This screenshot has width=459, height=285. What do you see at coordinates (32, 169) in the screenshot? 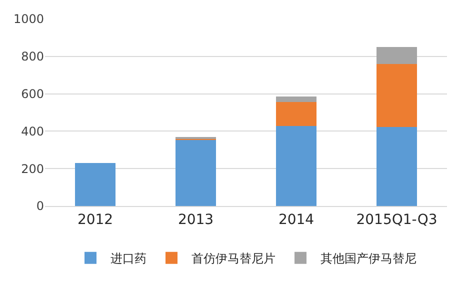
I see `y-tick-label: 200` at bounding box center [32, 169].